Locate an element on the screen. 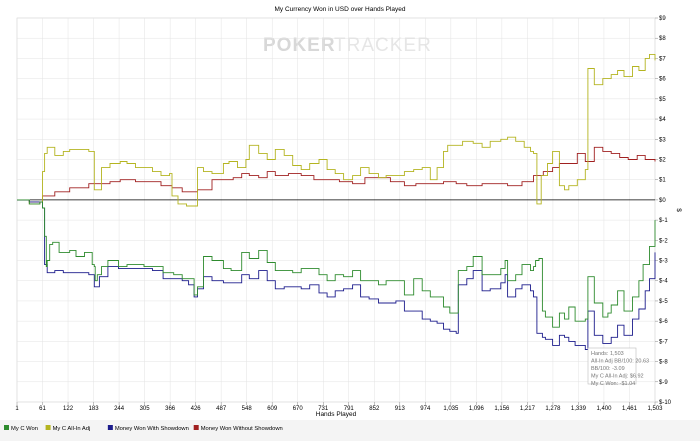  y-tick-label: $8 is located at coordinates (662, 39).